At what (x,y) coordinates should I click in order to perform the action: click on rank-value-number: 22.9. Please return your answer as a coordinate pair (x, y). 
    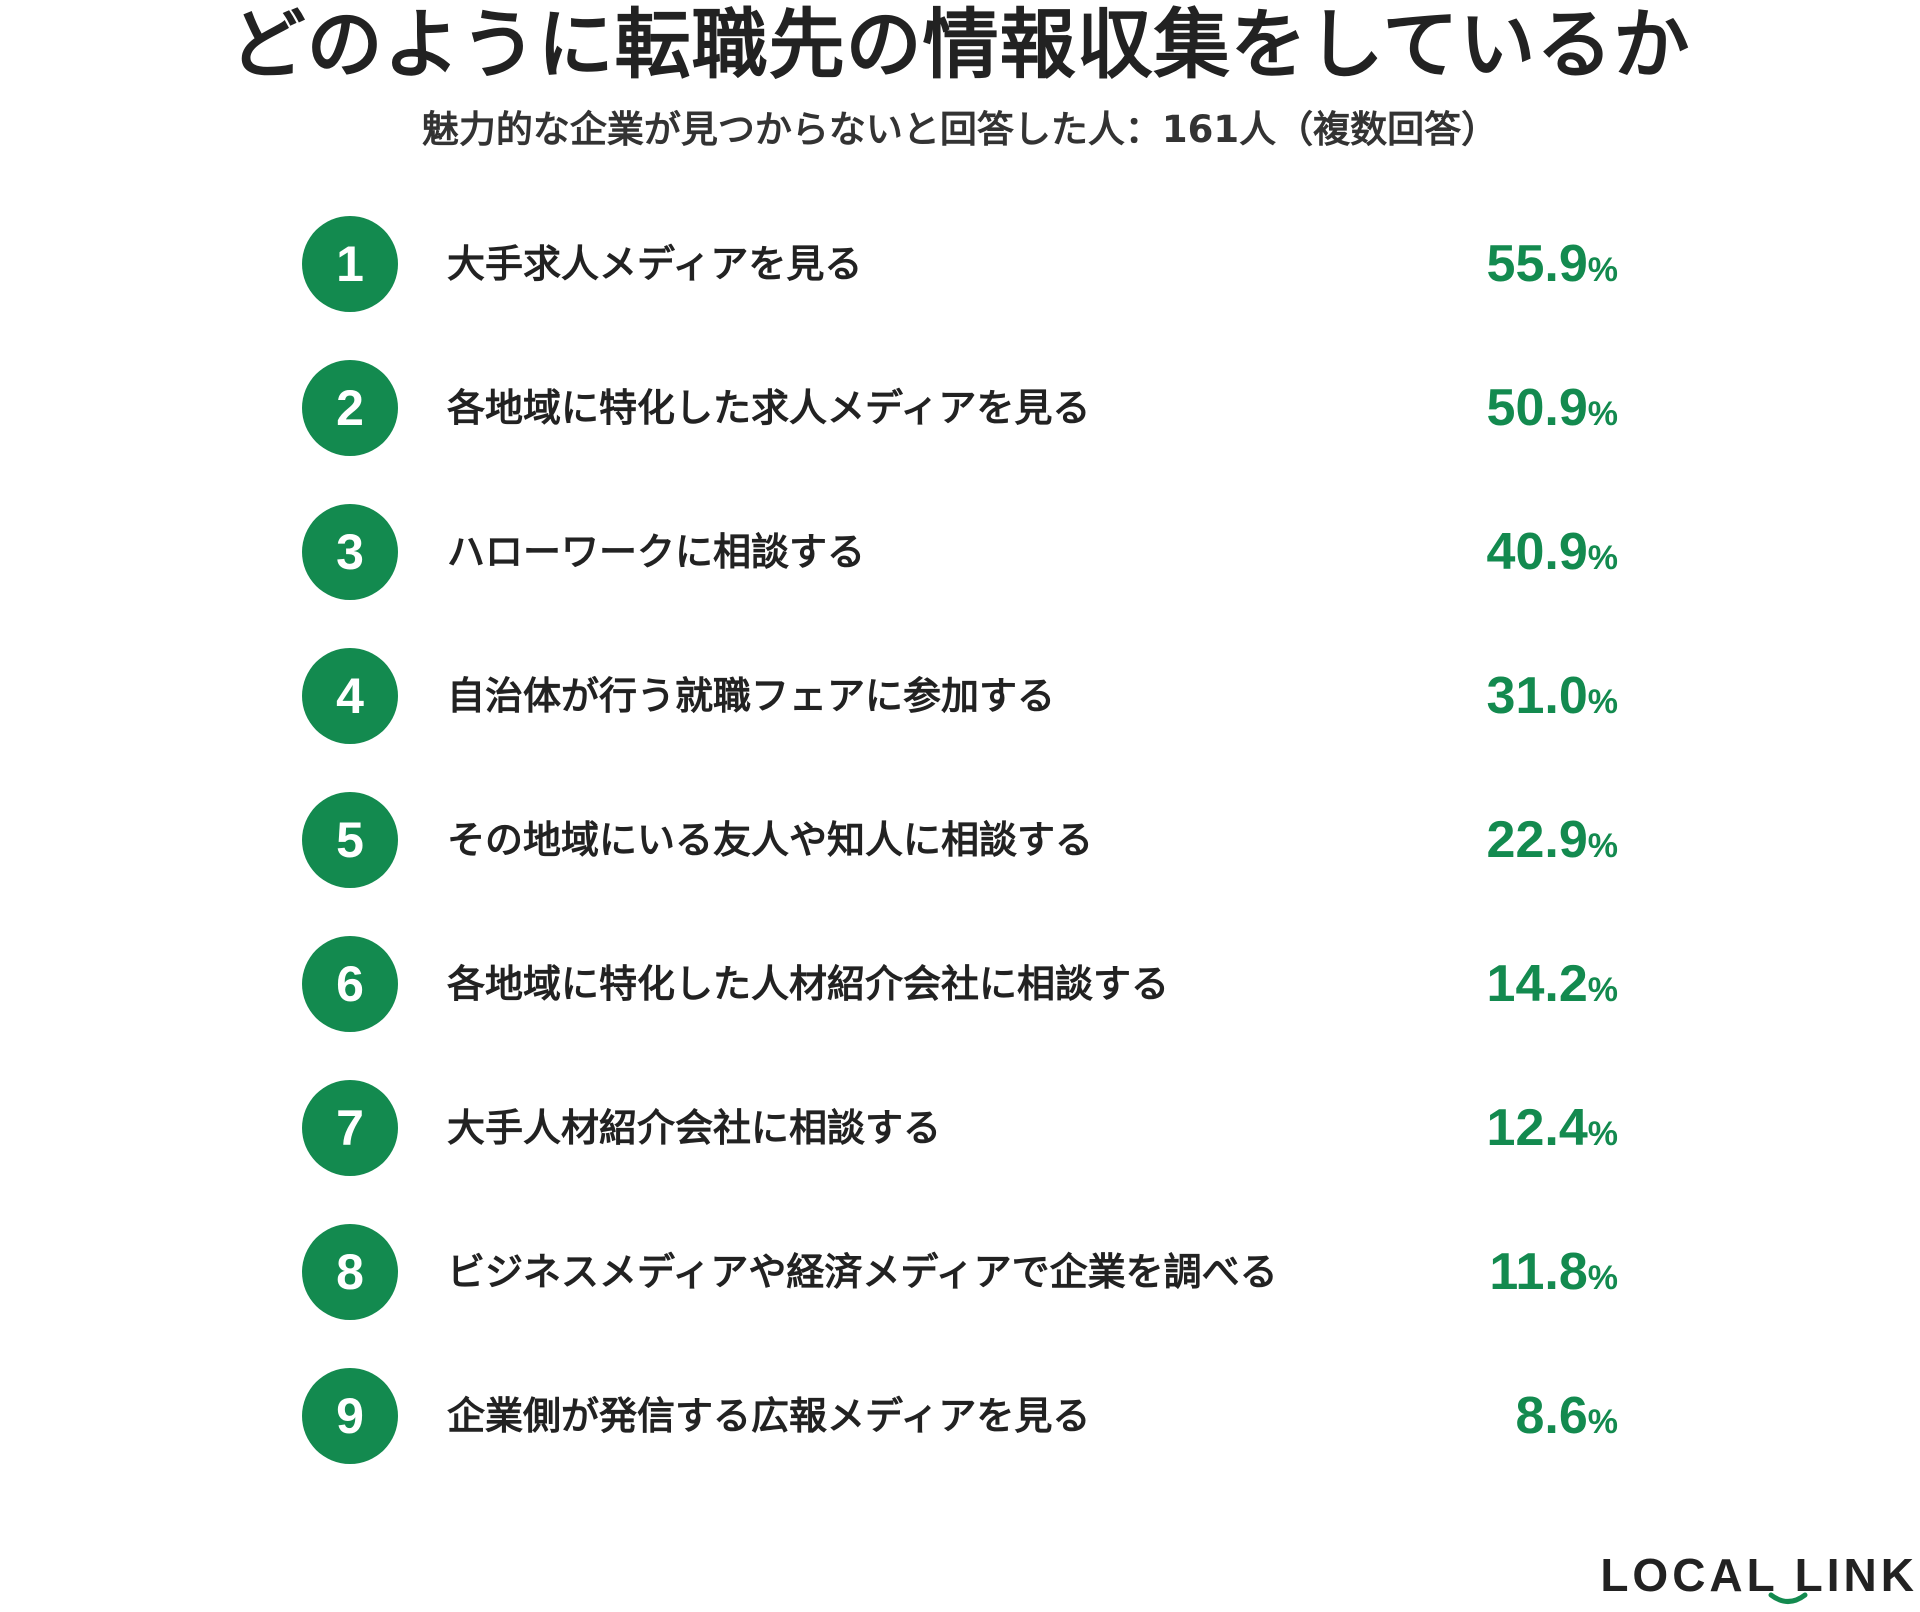
    Looking at the image, I should click on (1537, 840).